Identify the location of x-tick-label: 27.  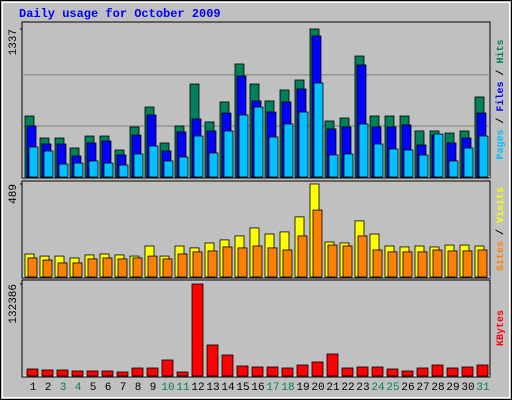
(422, 388).